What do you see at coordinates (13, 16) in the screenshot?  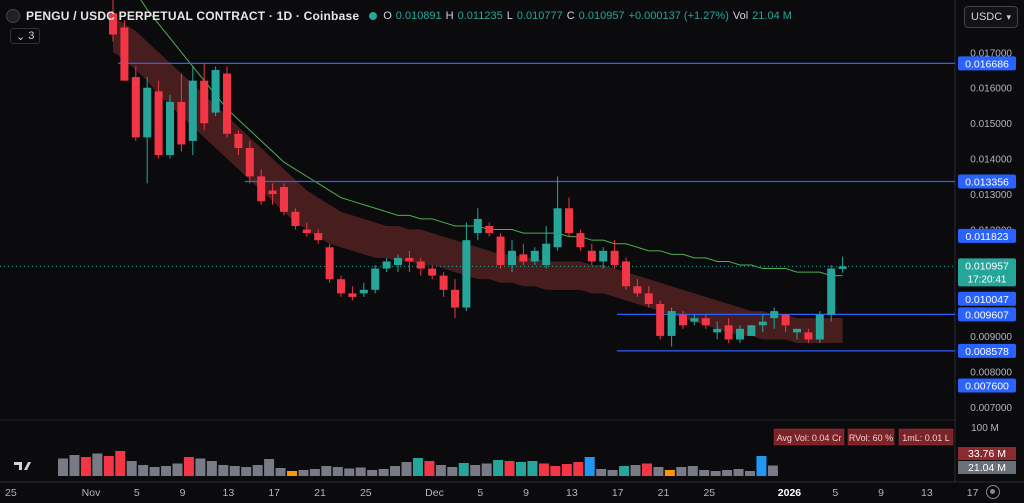 I see `symbol-logo-icon` at bounding box center [13, 16].